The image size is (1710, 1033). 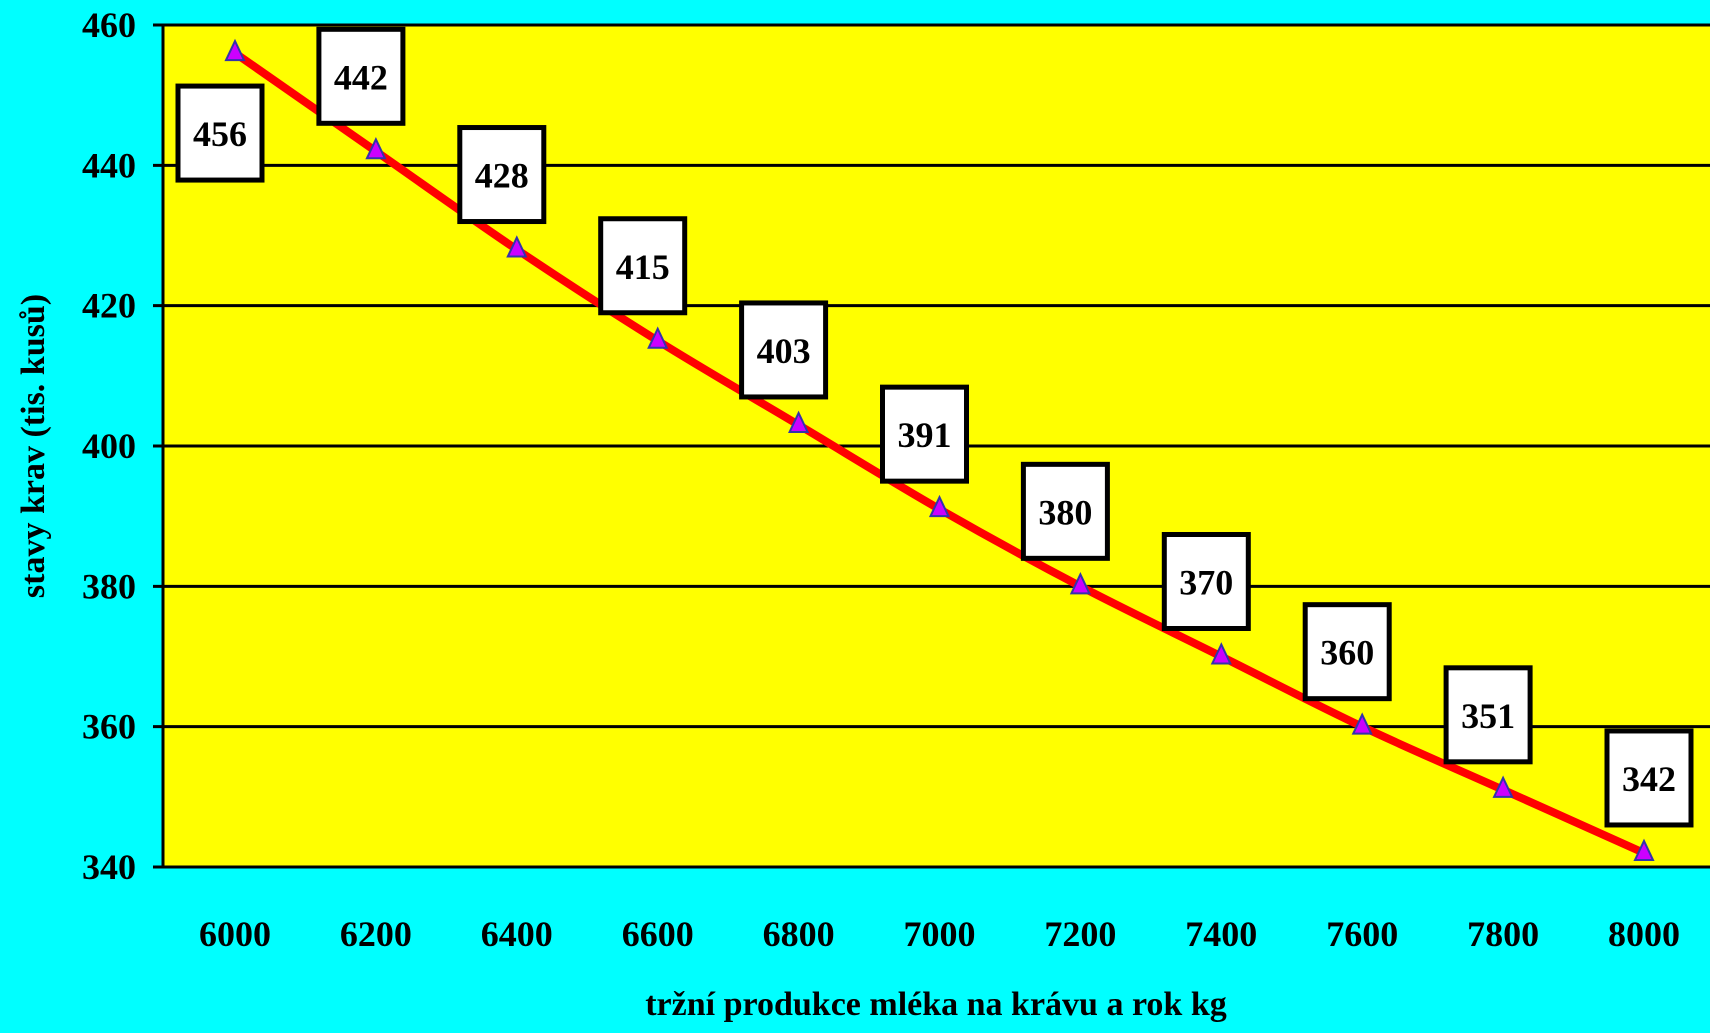 I want to click on data-label: 403, so click(x=784, y=350).